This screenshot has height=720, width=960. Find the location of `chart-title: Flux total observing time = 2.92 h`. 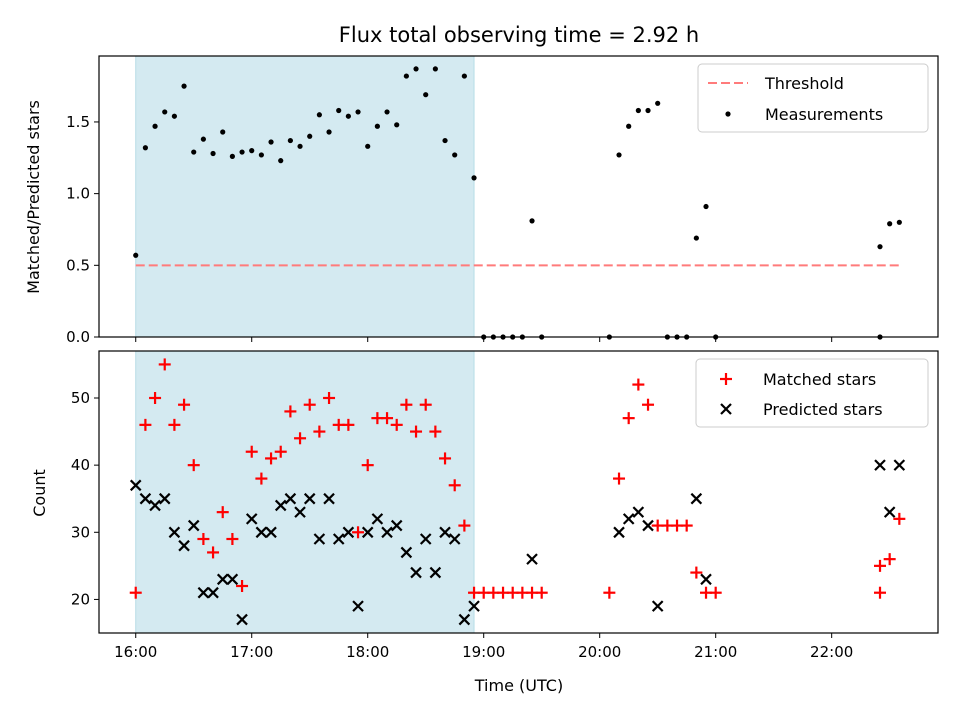

chart-title: Flux total observing time = 2.92 h is located at coordinates (519, 35).